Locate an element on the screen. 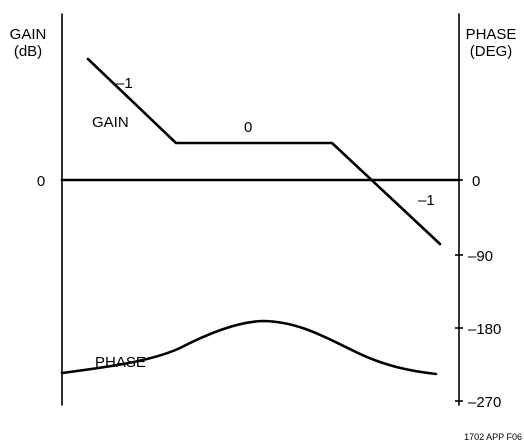 The image size is (524, 444). right-tick-label-minus-90: –90 is located at coordinates (480, 256).